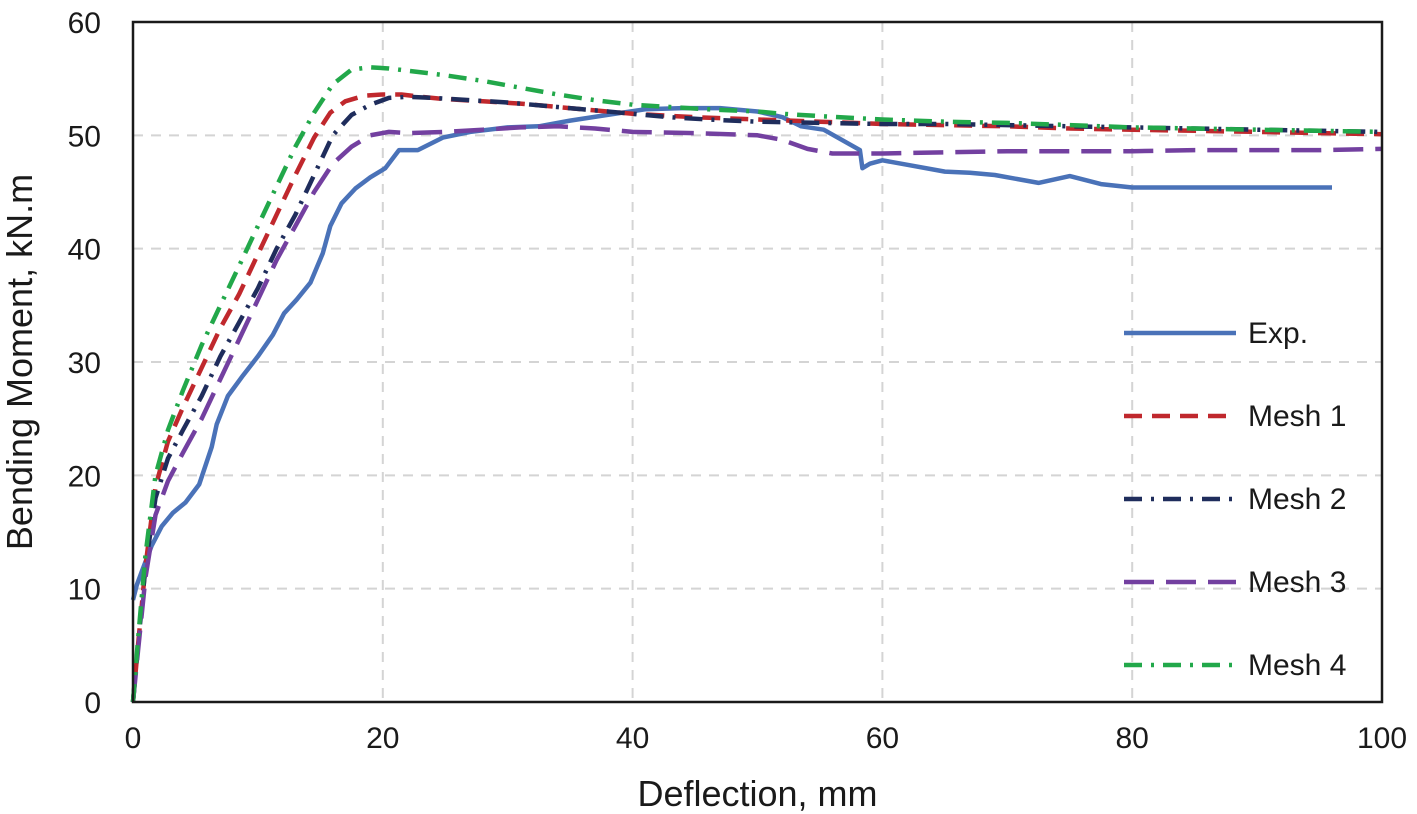 The width and height of the screenshot is (1417, 814). I want to click on y-tick-label: 10, so click(84, 590).